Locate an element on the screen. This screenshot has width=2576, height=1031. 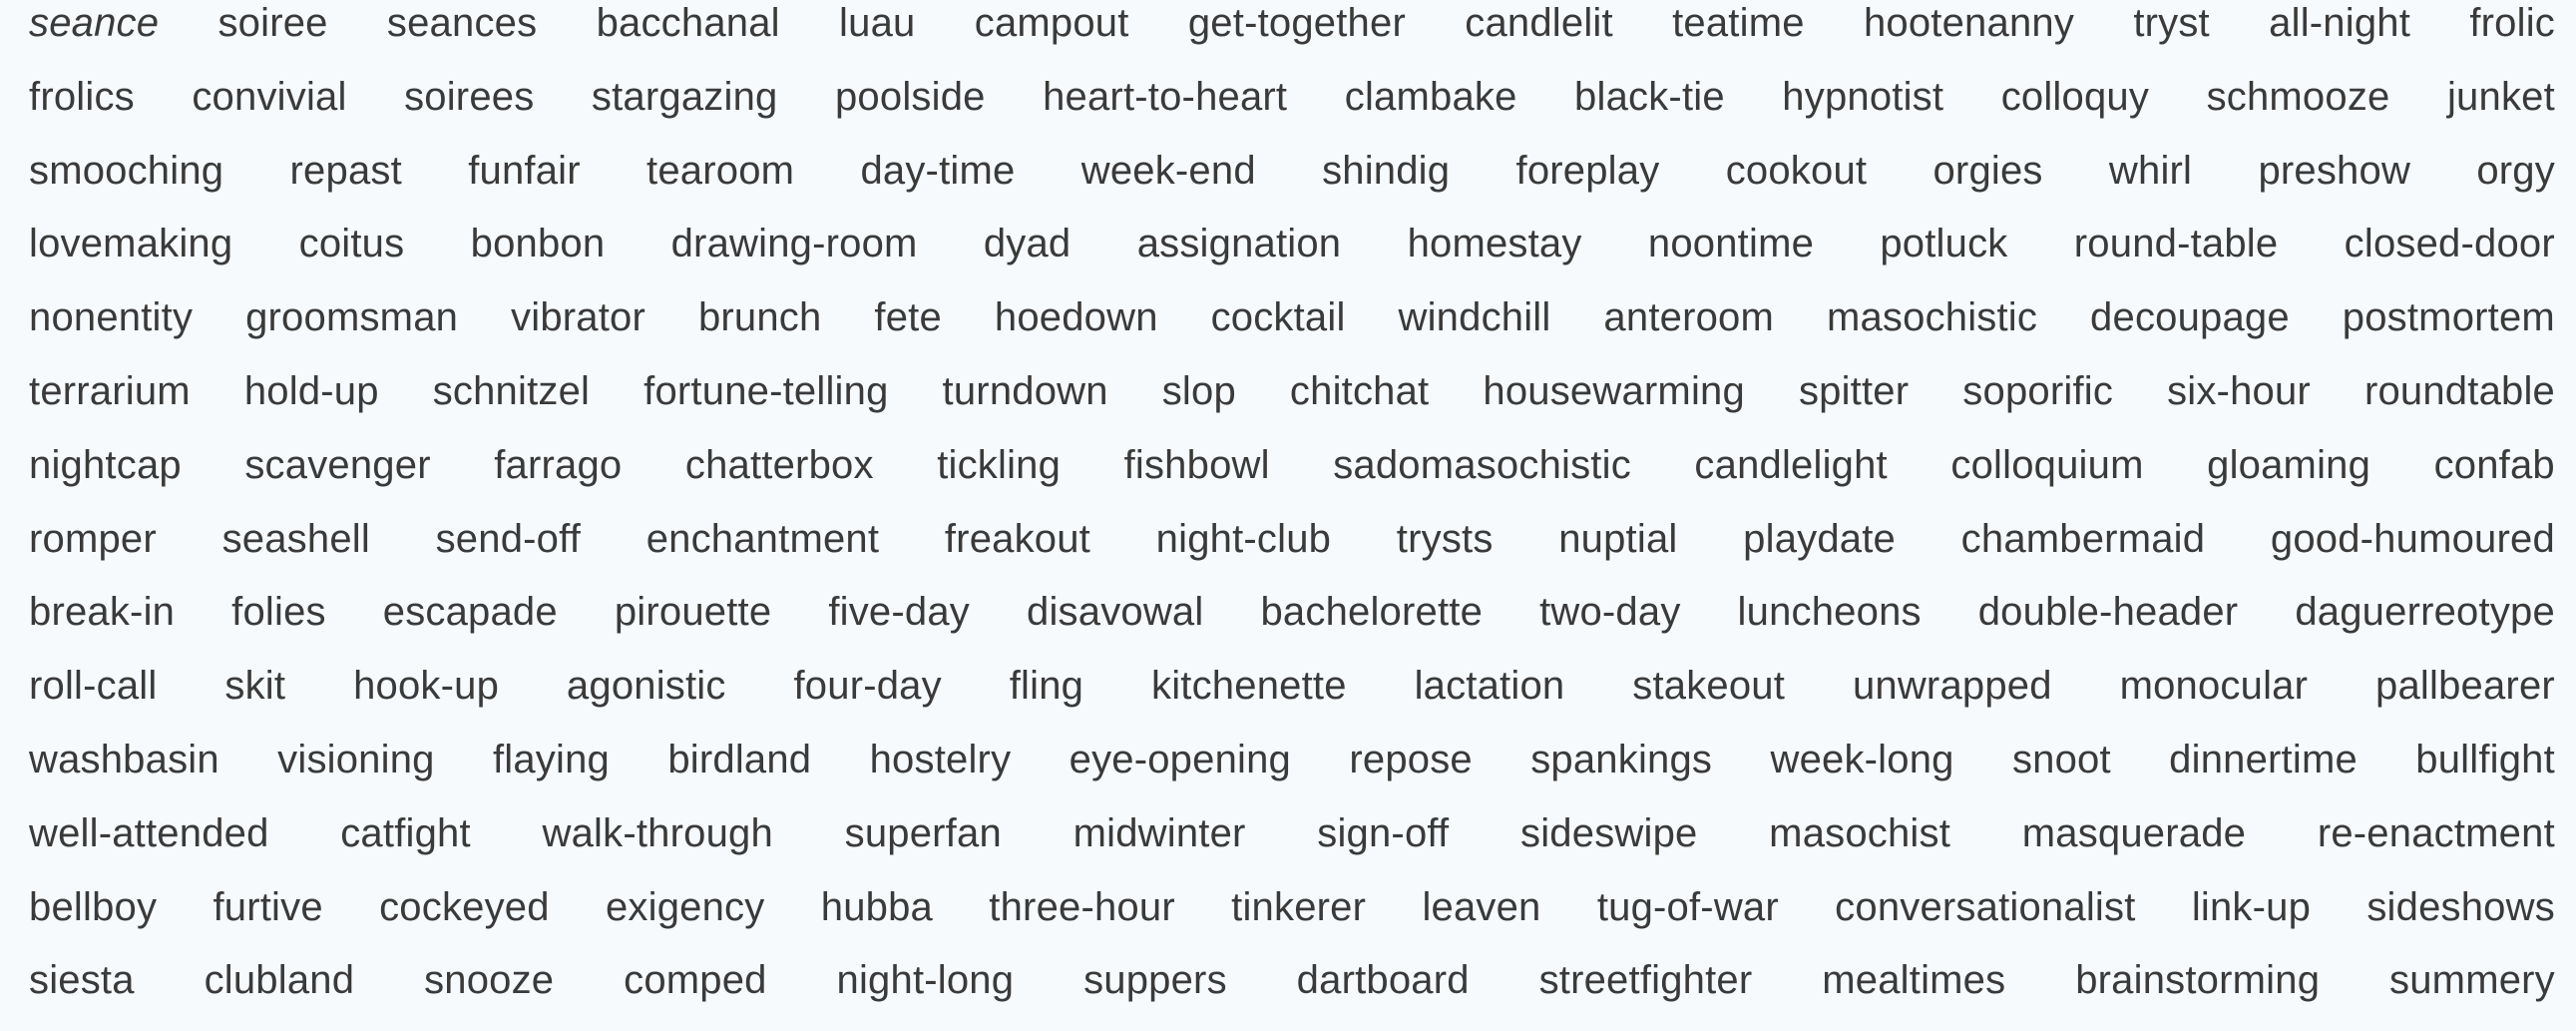
word-item: scavenger is located at coordinates (337, 465).